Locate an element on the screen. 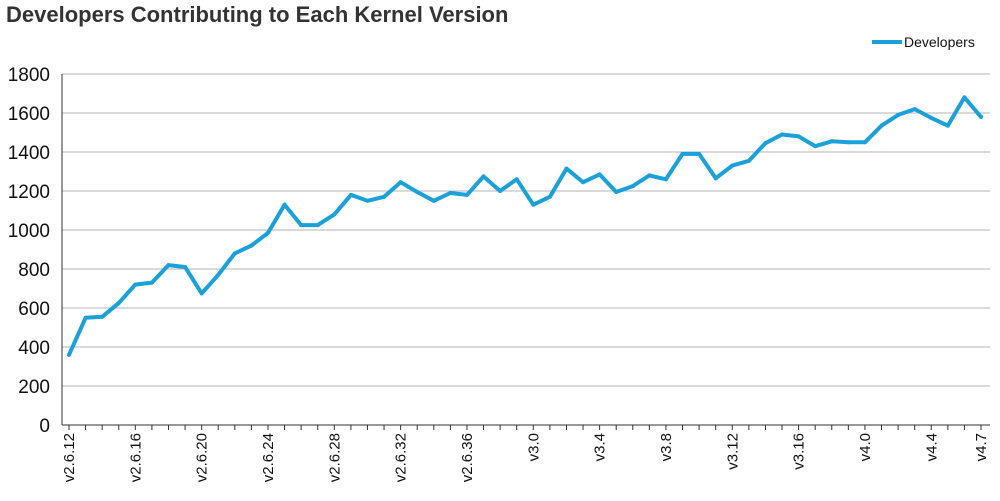 This screenshot has width=1000, height=501. y-tick-label: 0 is located at coordinates (44, 426).